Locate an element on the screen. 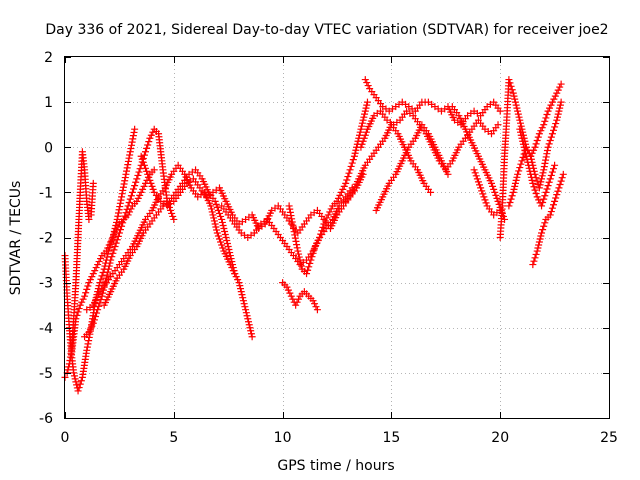 Image resolution: width=640 pixels, height=480 pixels. y-tick-label: -2 is located at coordinates (46, 239).